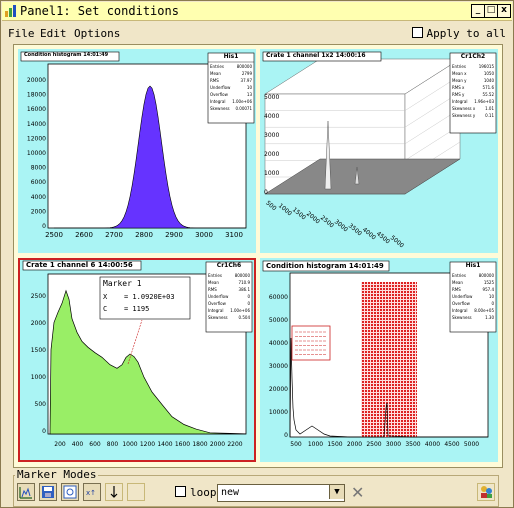 The width and height of the screenshot is (514, 508). Describe the element at coordinates (473, 310) in the screenshot. I see `stats-row: Integral 8.00e+05` at that location.